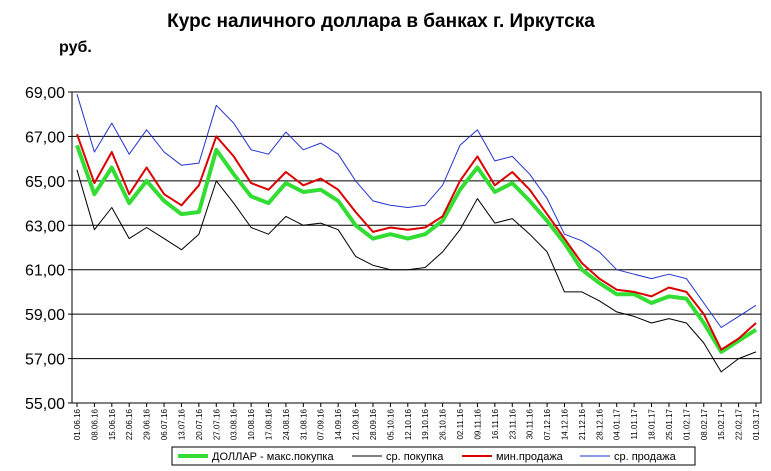 Image resolution: width=771 pixels, height=471 pixels. Describe the element at coordinates (390, 424) in the screenshot. I see `x-tick-label: 05.10.16` at that location.